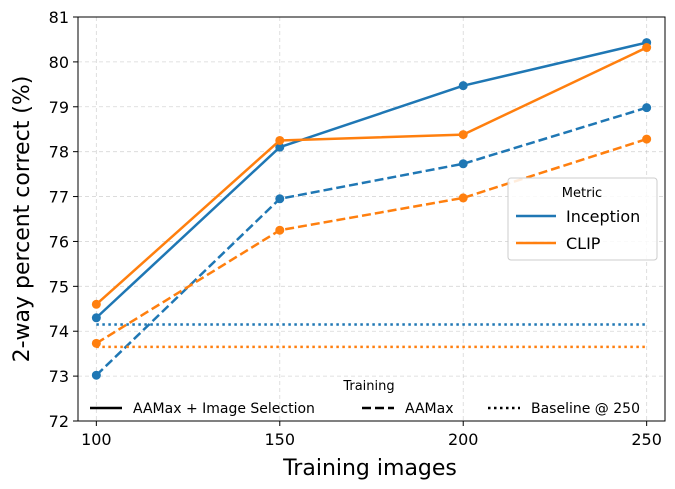 The width and height of the screenshot is (675, 489). Describe the element at coordinates (59, 376) in the screenshot. I see `y-tick-label: 73` at that location.